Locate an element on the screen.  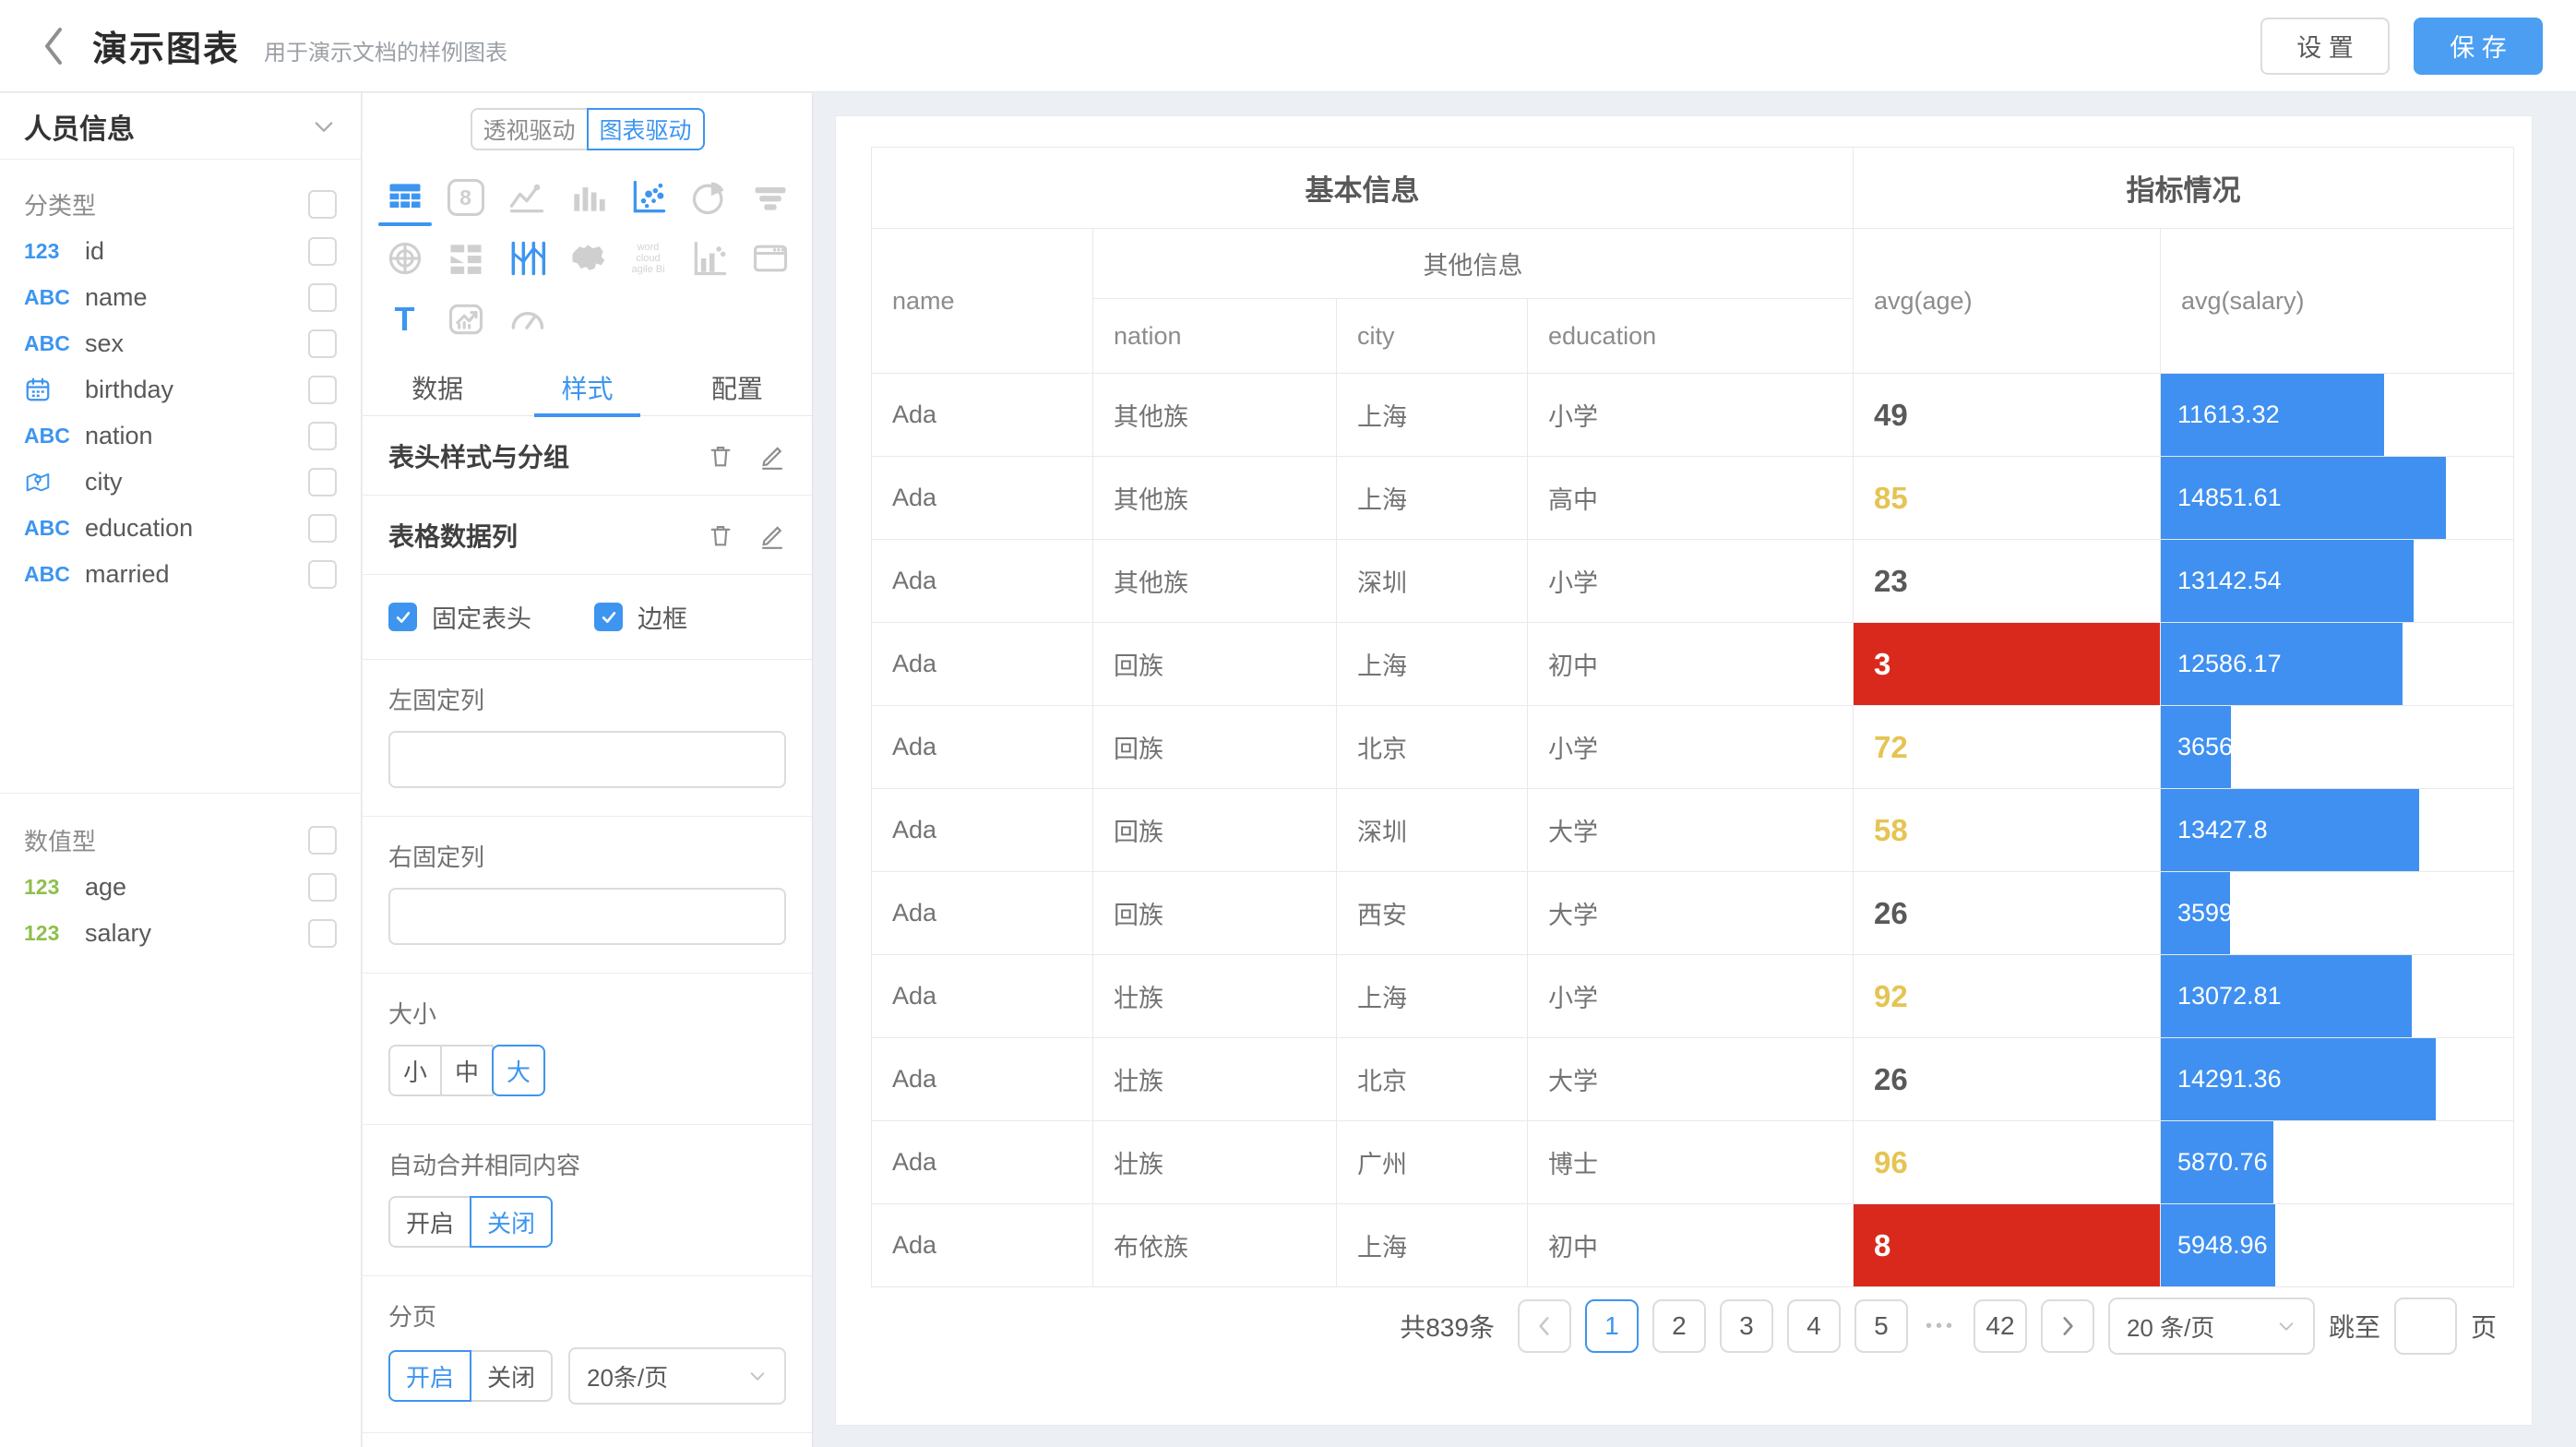
iframe-icon is located at coordinates (771, 258).